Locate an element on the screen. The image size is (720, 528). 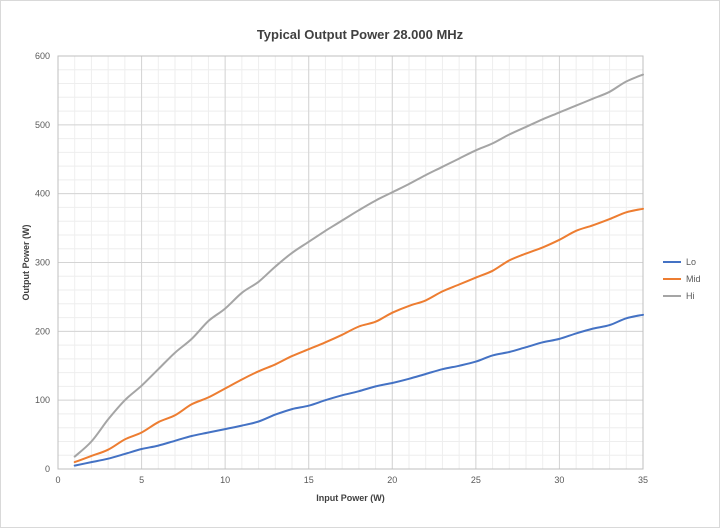
legend-label-lo: Lo is located at coordinates (691, 262).